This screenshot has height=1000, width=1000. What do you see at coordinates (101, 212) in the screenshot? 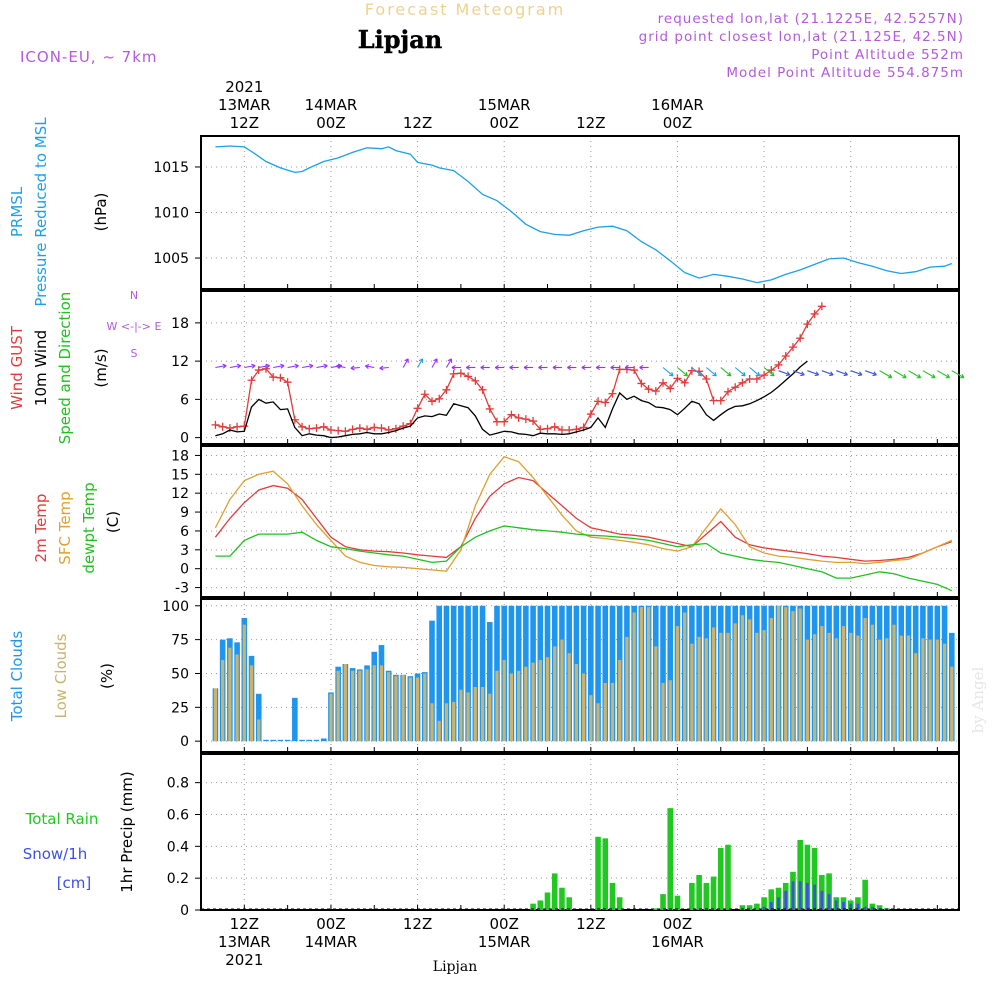
I see `pressure-unit: (hPa)` at bounding box center [101, 212].